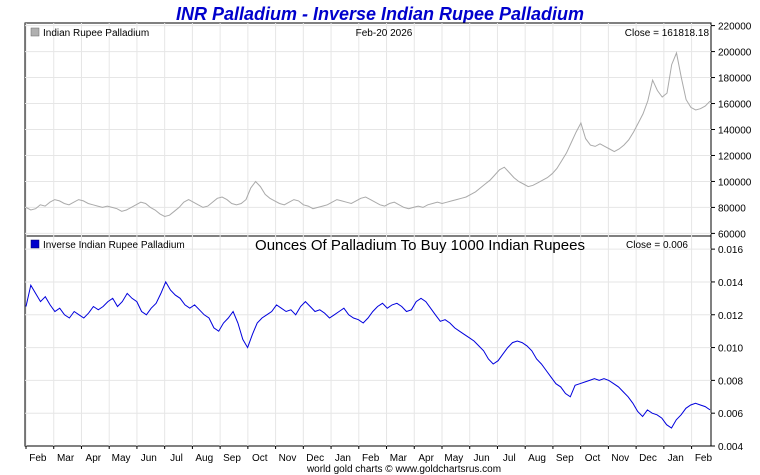 The image size is (760, 475). I want to click on bottom-y-tick-label: 0.016, so click(730, 250).